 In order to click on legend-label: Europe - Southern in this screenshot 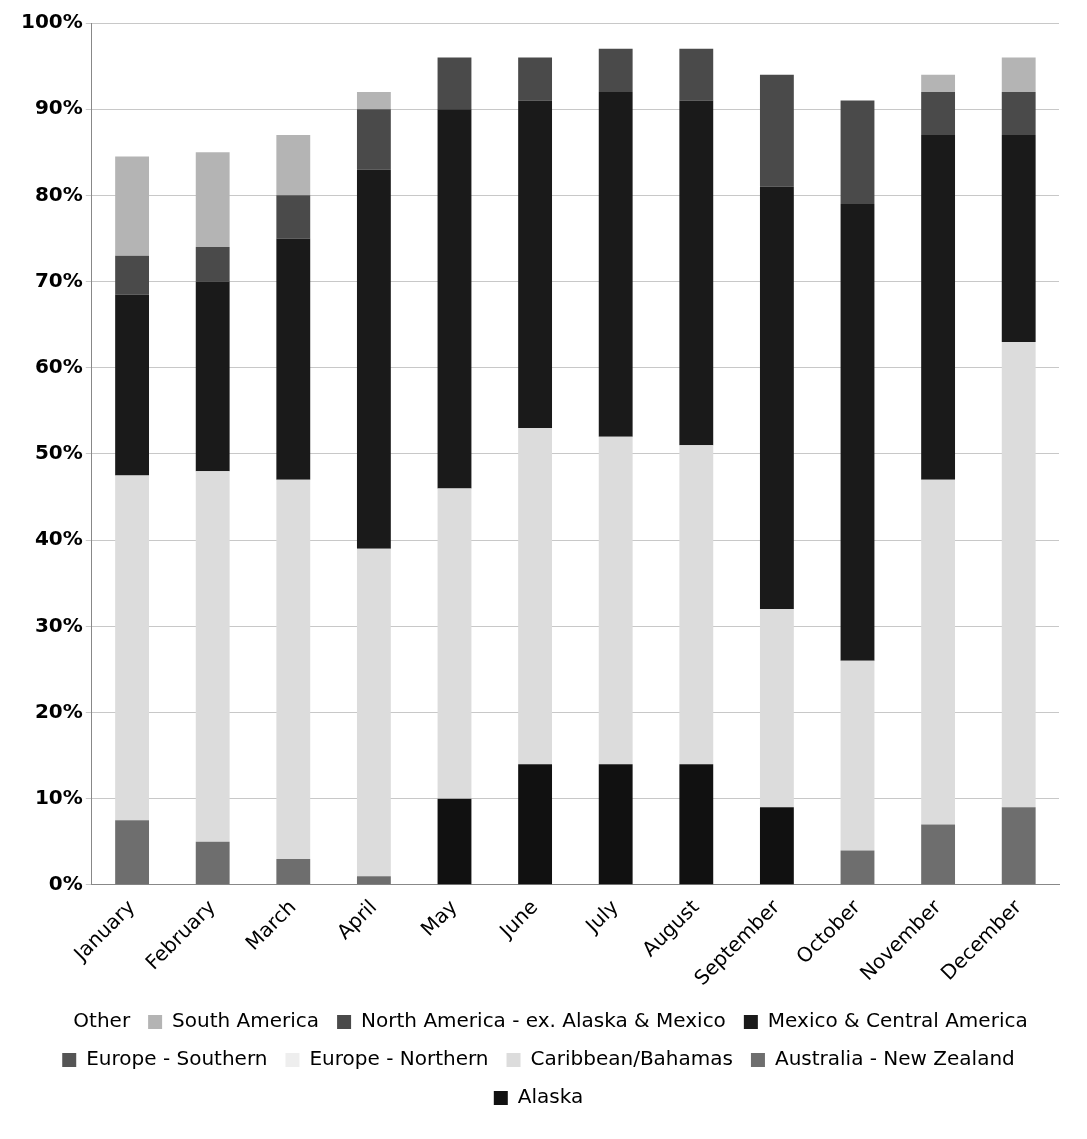, I will do `click(177, 1058)`.